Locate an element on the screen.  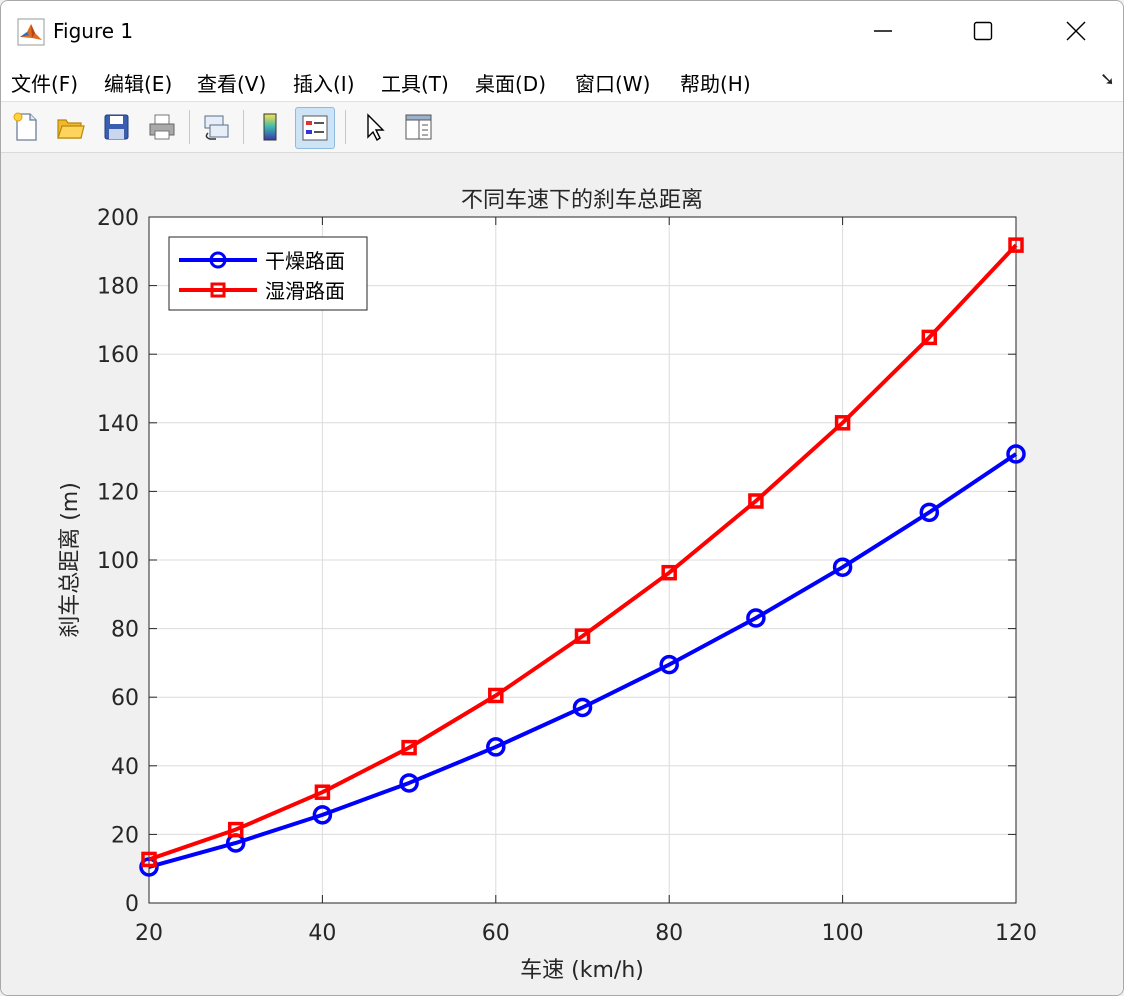
y-tick-label: 0 is located at coordinates (132, 904).